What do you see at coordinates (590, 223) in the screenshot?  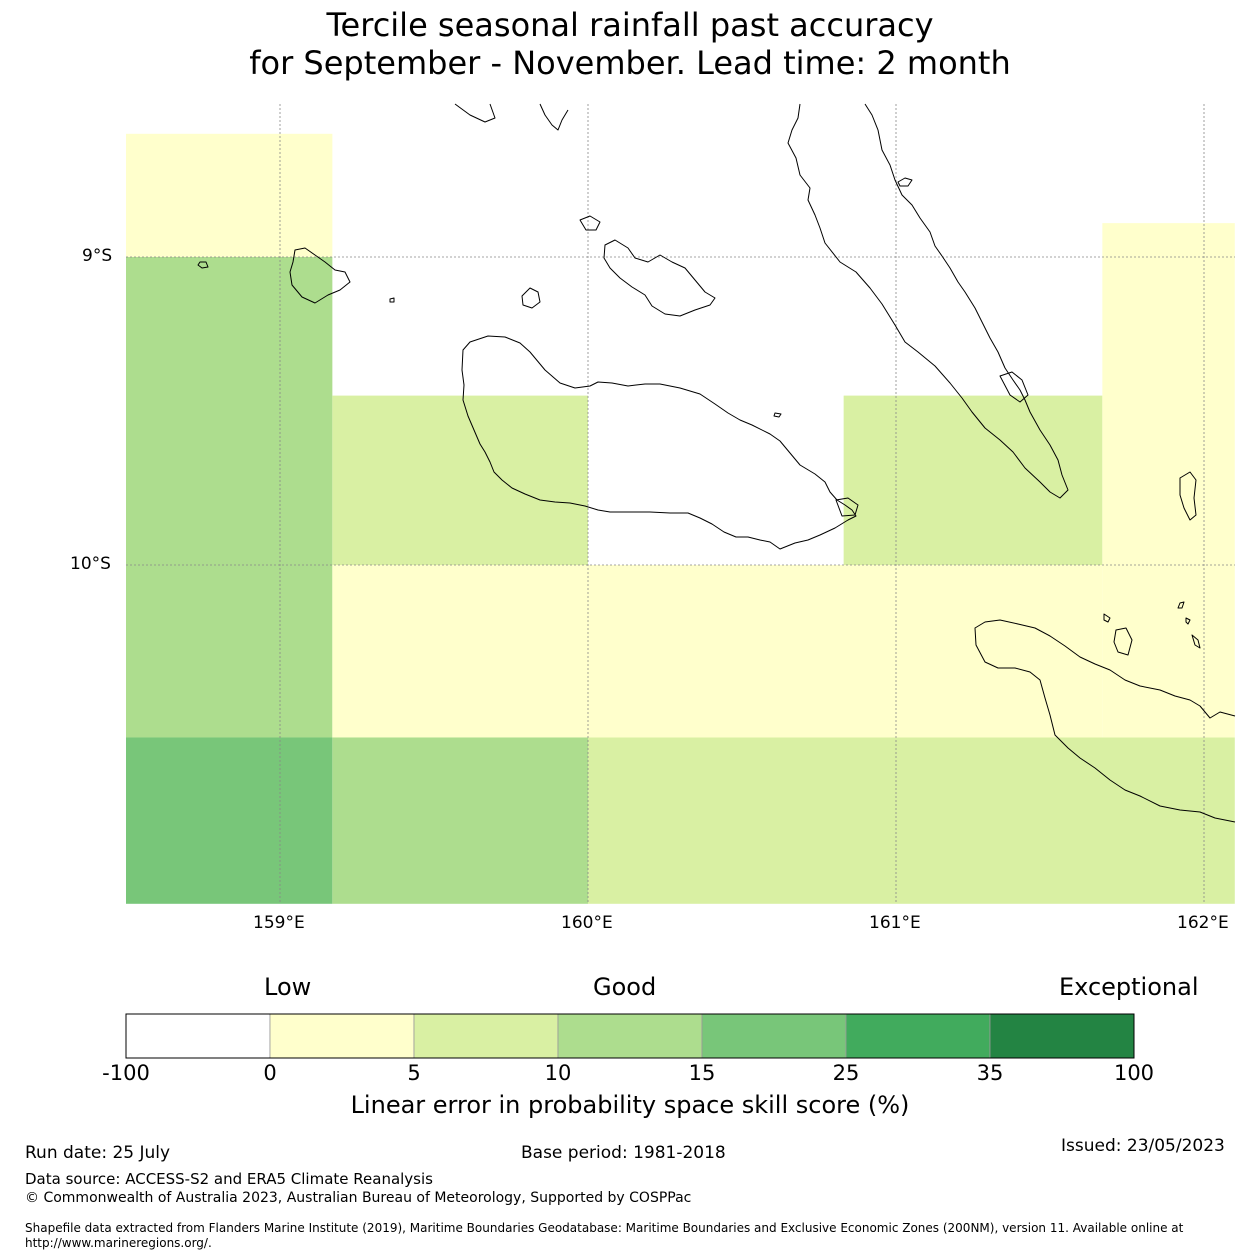 I see `islet-h` at bounding box center [590, 223].